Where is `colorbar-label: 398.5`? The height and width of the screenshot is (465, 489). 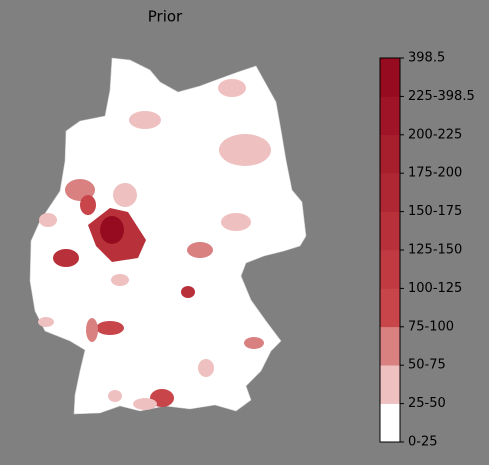
colorbar-label: 398.5 is located at coordinates (426, 58).